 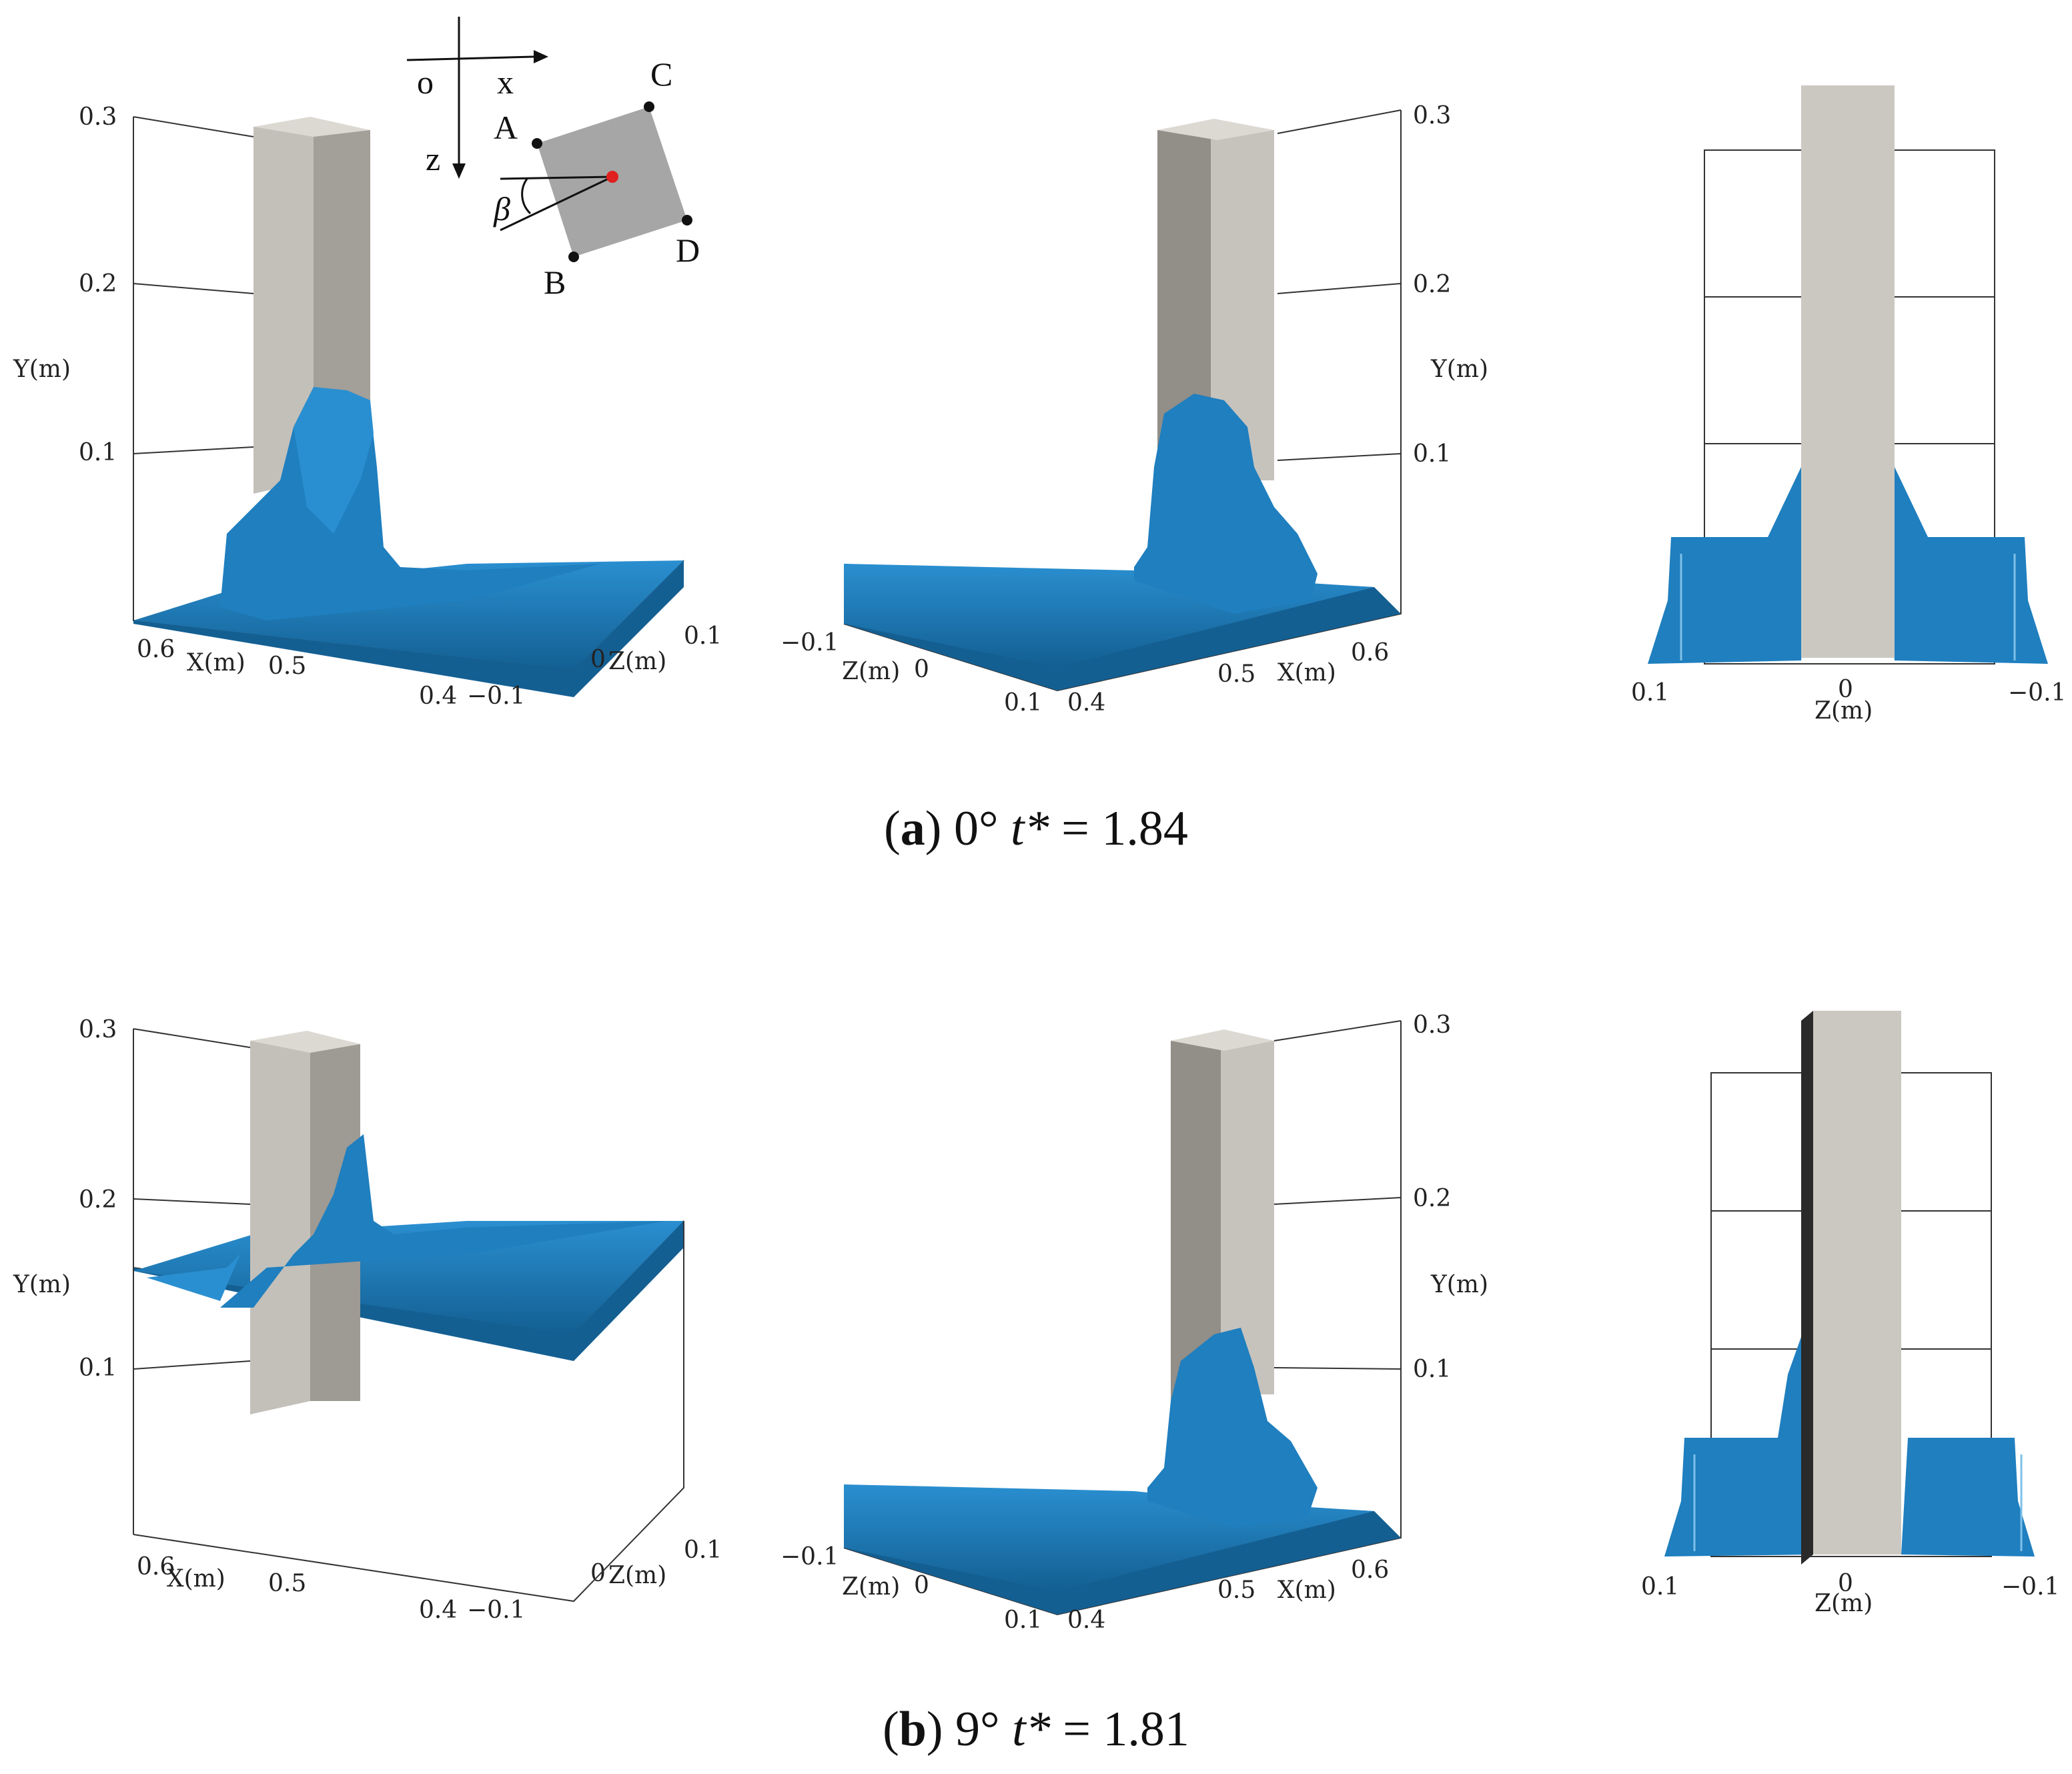 I want to click on center-dot, so click(x=612, y=177).